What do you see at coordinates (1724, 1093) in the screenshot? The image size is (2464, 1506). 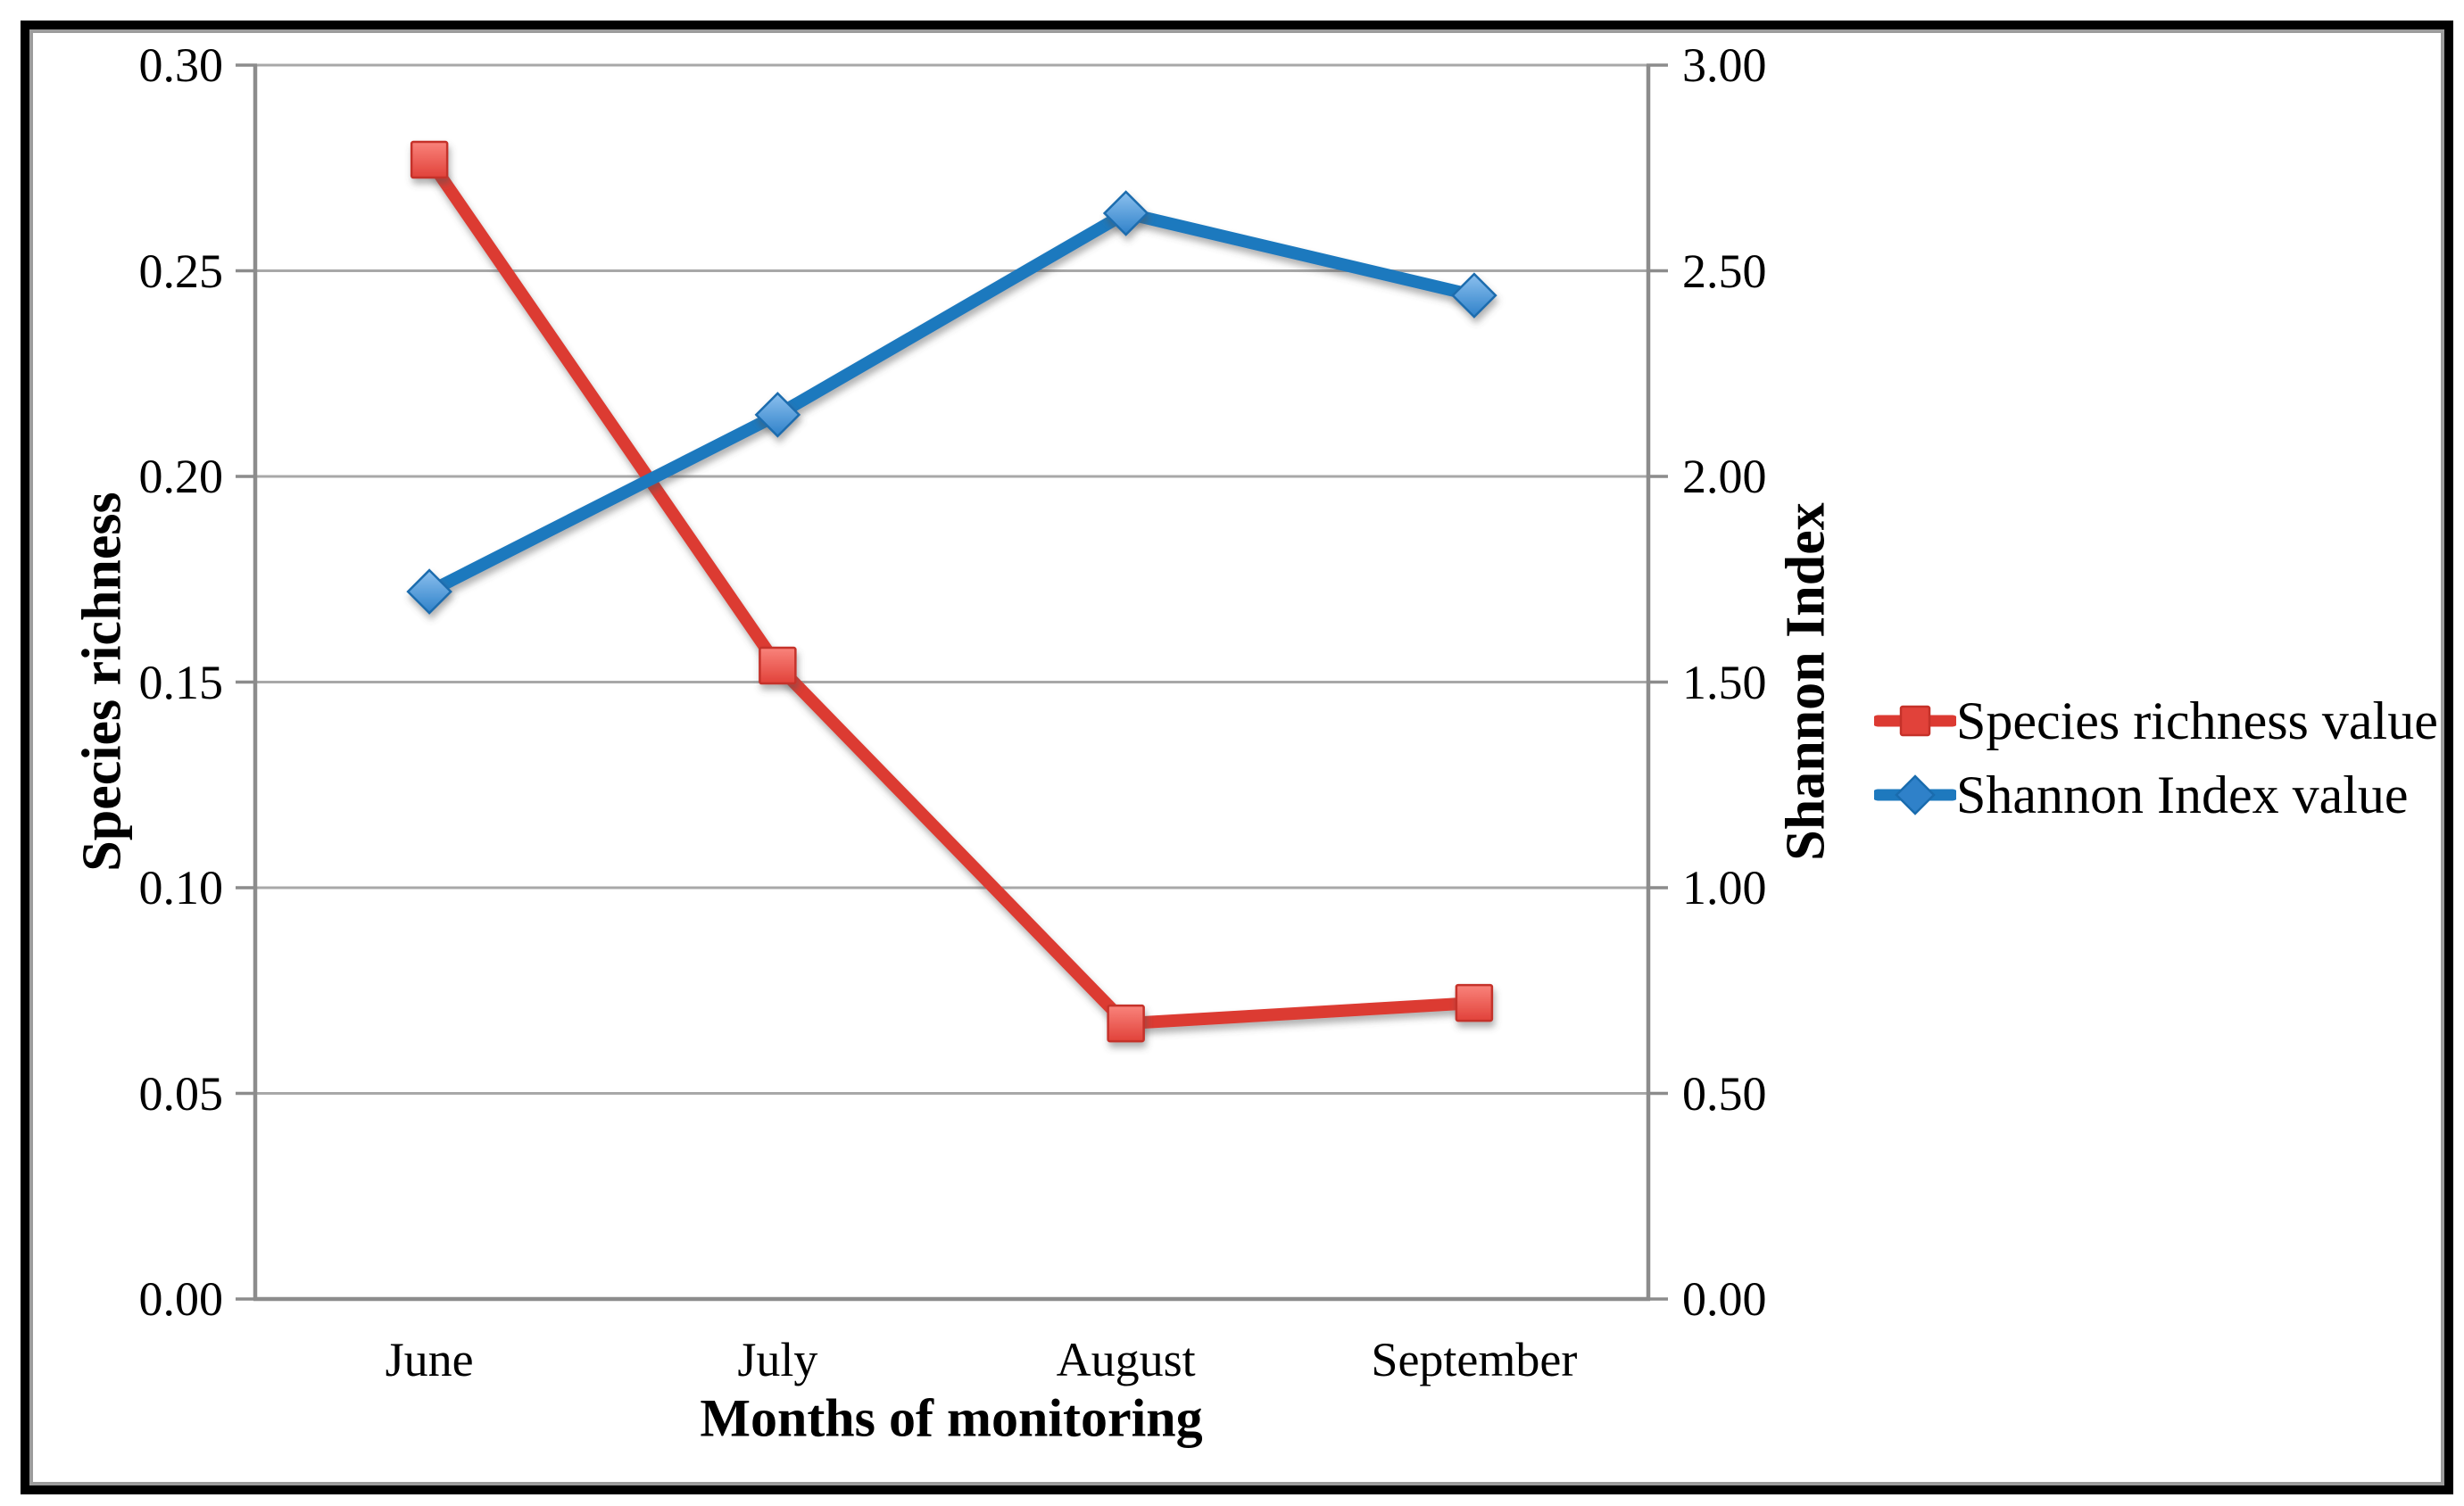 I see `right-axis-tick-label: 0.50` at bounding box center [1724, 1093].